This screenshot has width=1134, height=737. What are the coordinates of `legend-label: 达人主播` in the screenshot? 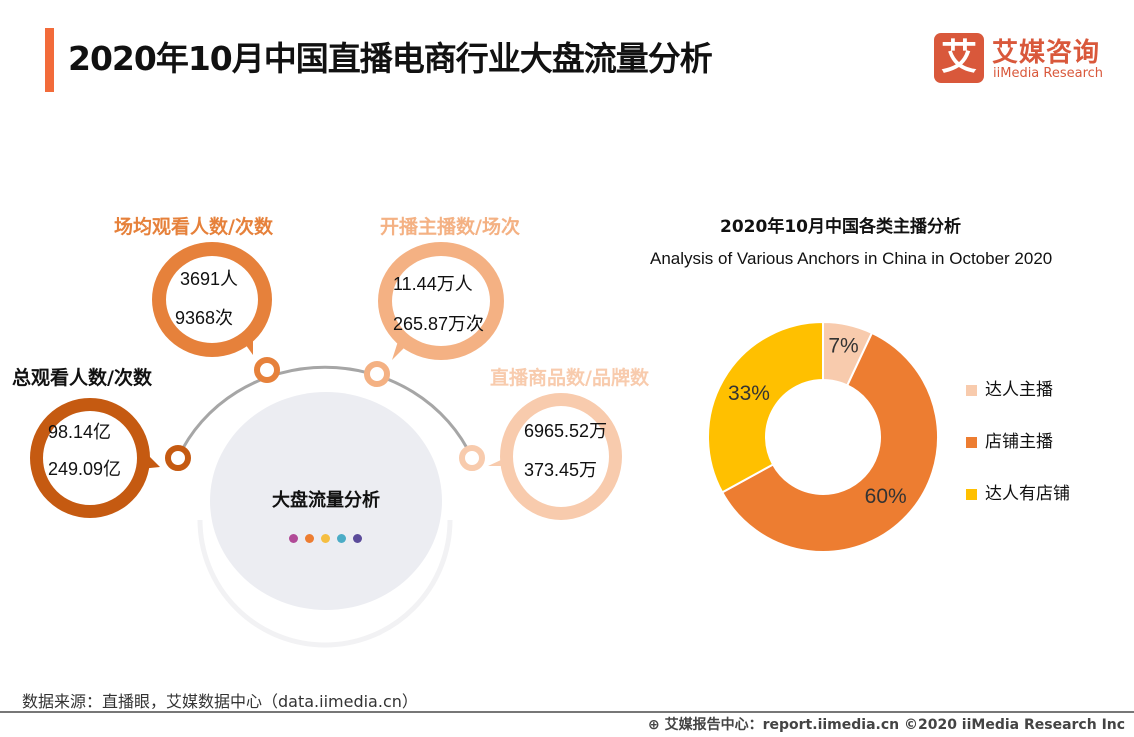 It's located at (1019, 390).